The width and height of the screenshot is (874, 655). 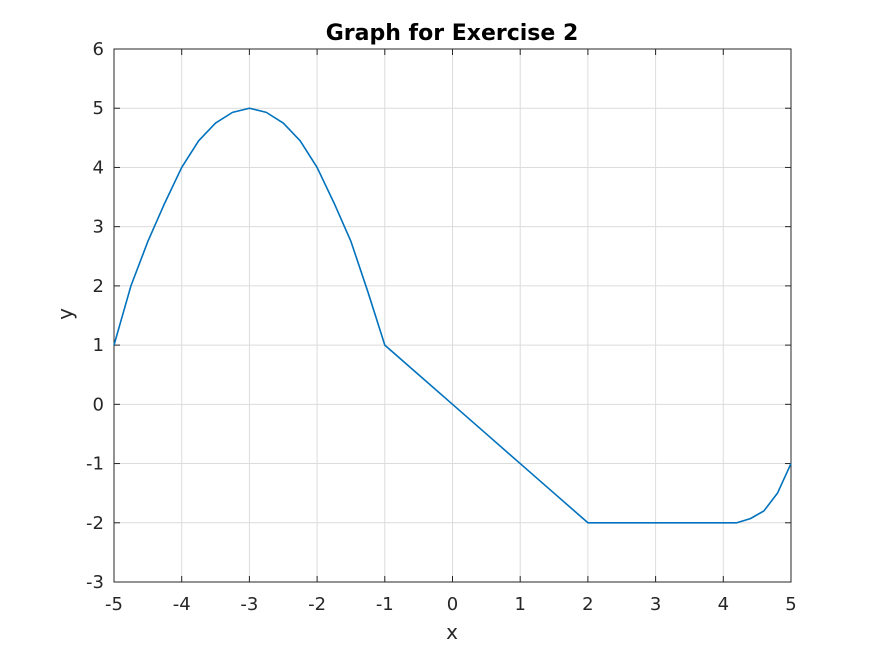 What do you see at coordinates (452, 33) in the screenshot?
I see `chart-title: Graph for Exercise 2` at bounding box center [452, 33].